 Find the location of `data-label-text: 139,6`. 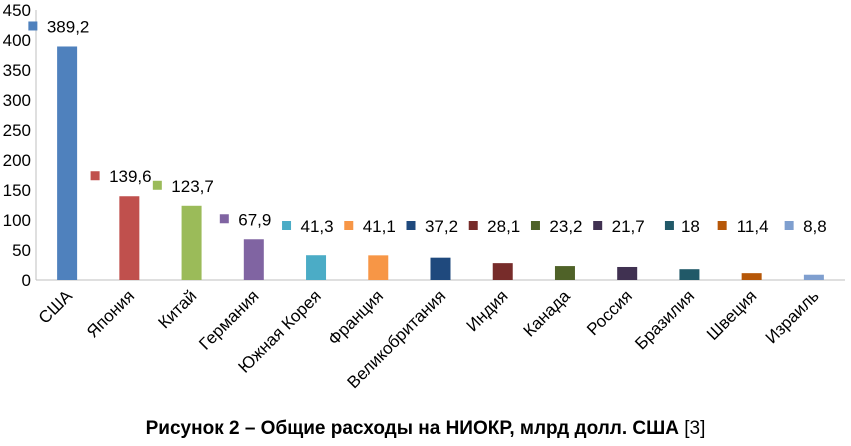

data-label-text: 139,6 is located at coordinates (130, 176).